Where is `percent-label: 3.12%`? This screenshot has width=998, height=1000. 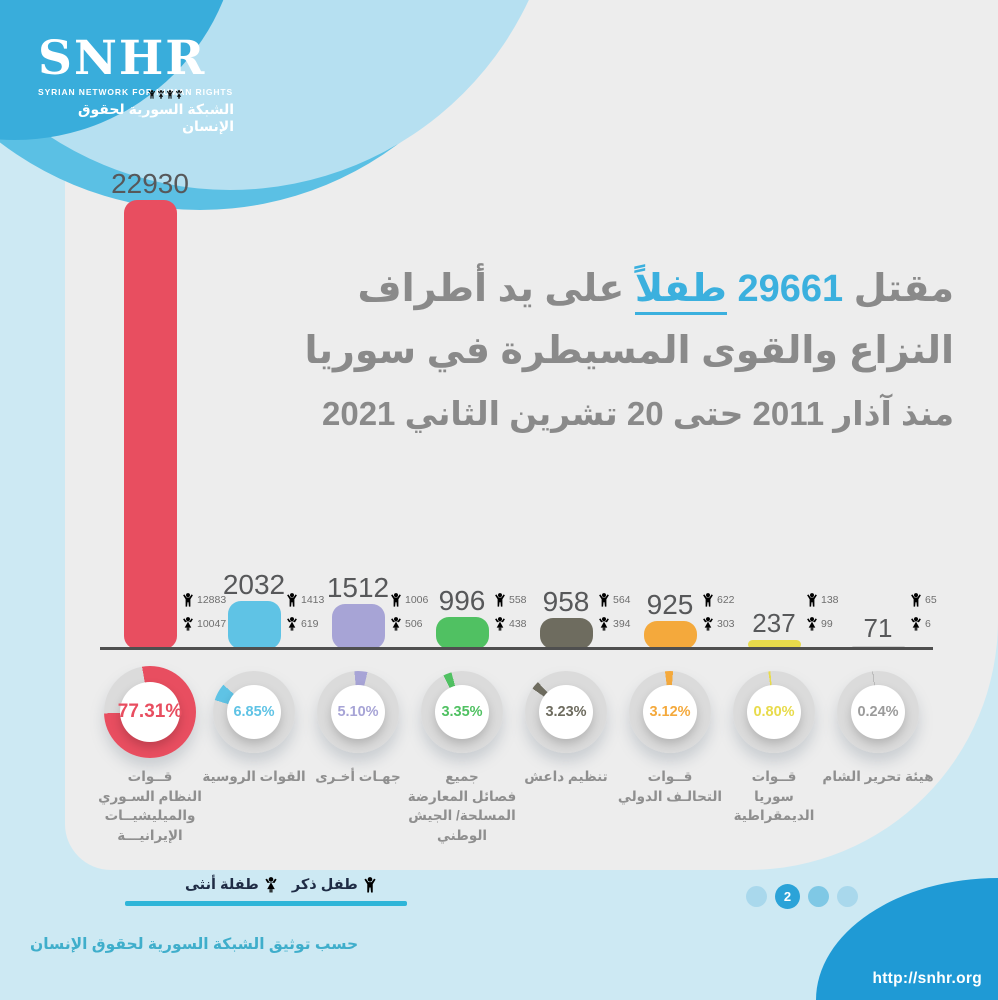
percent-label: 3.12% is located at coordinates (670, 712).